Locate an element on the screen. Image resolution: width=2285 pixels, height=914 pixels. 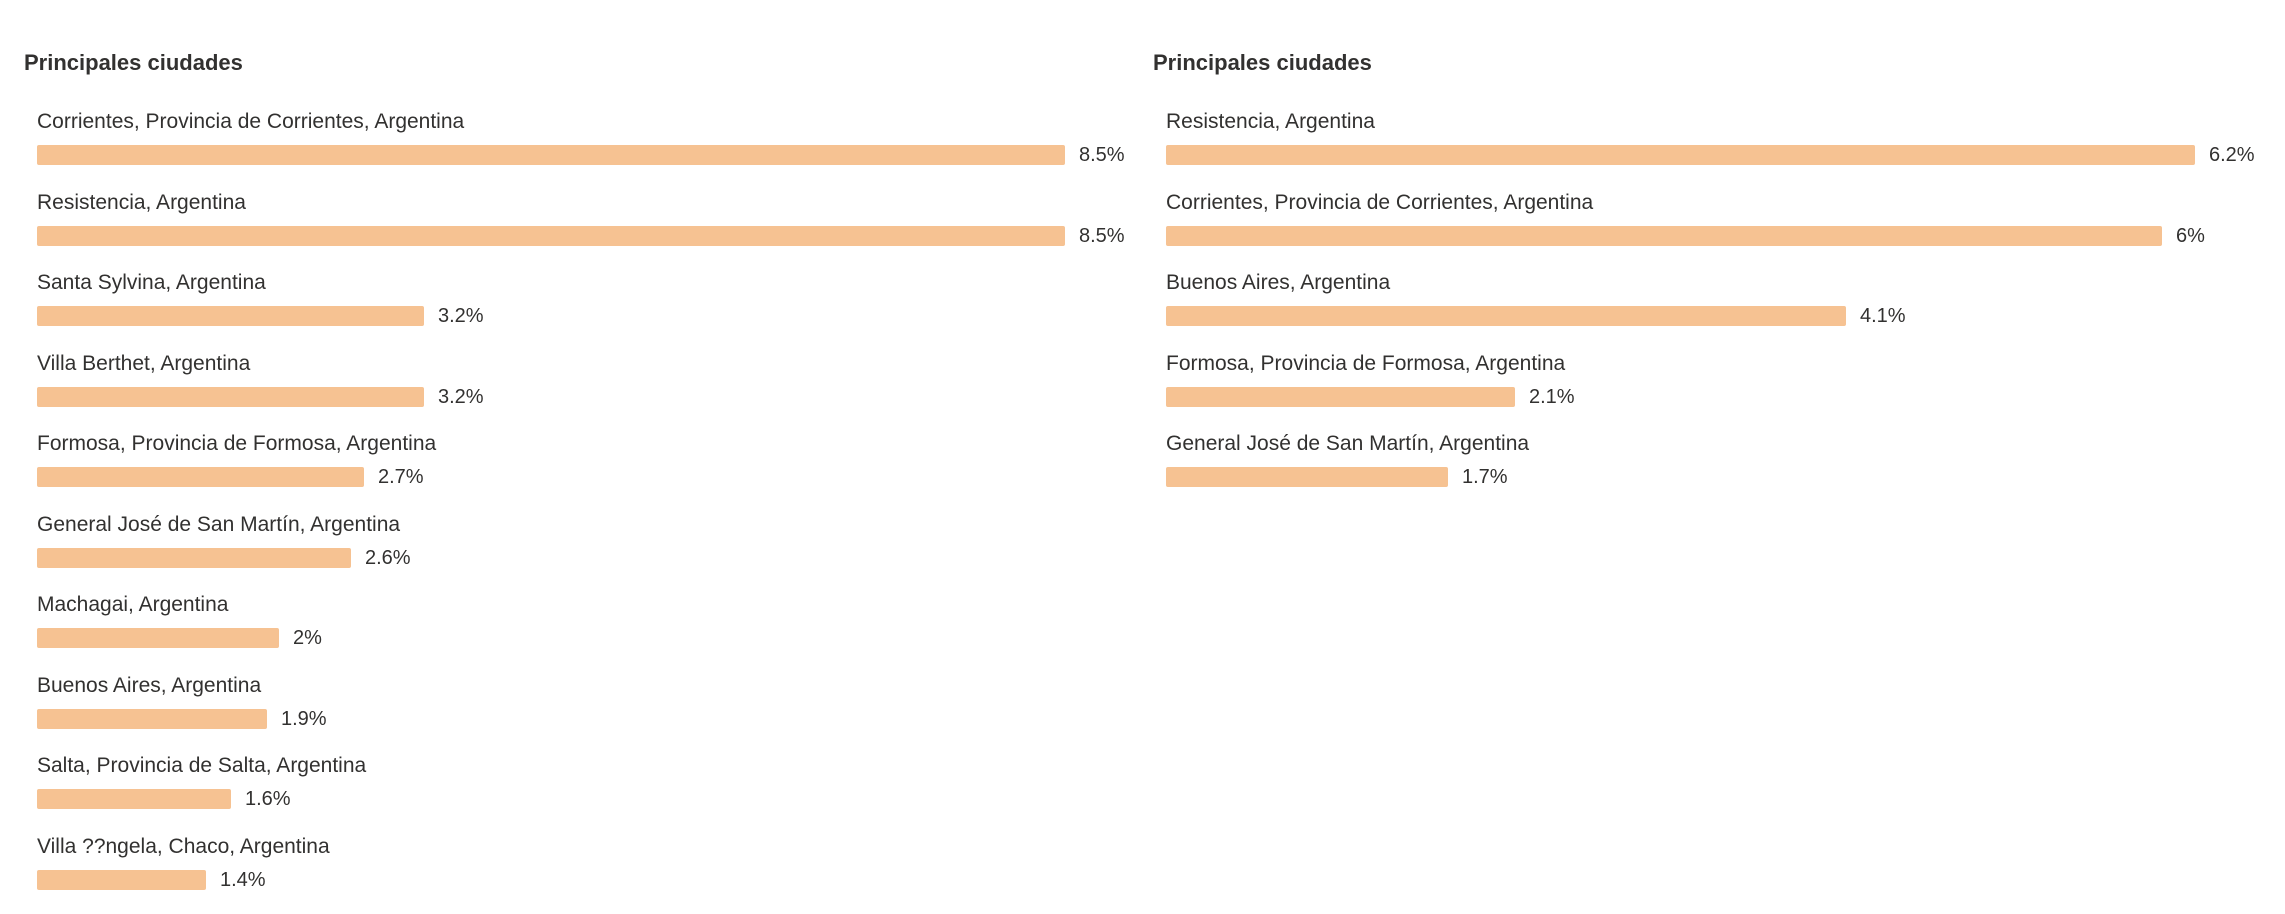
bar-category-label: Salta, Provincia de Salta, Argentina is located at coordinates (202, 765).